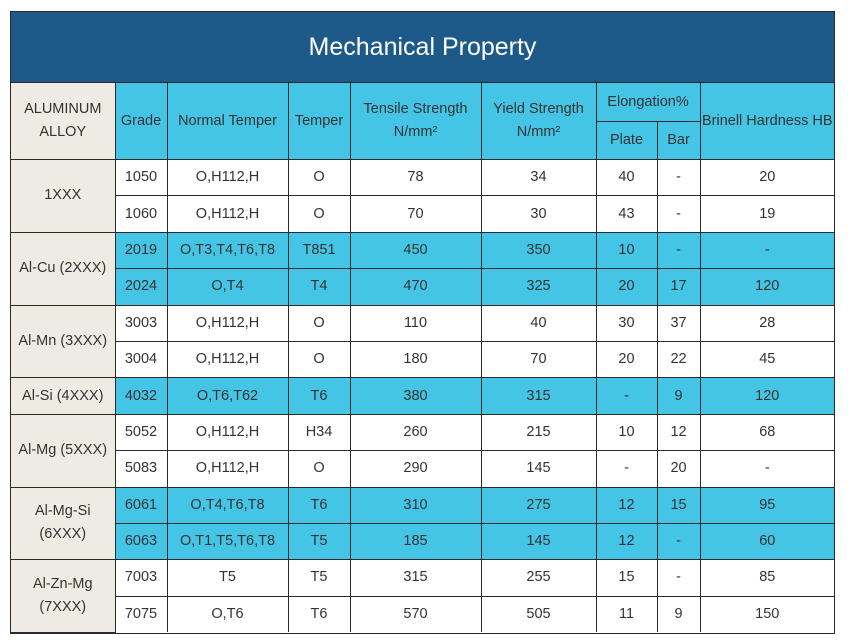  What do you see at coordinates (678, 396) in the screenshot?
I see `cell-elongation-bar: 9` at bounding box center [678, 396].